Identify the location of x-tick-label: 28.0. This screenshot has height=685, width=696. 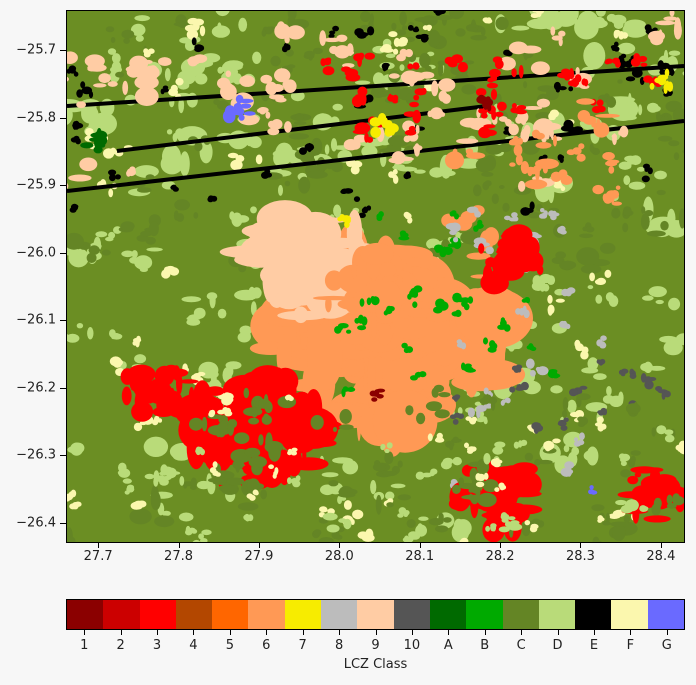
(339, 556).